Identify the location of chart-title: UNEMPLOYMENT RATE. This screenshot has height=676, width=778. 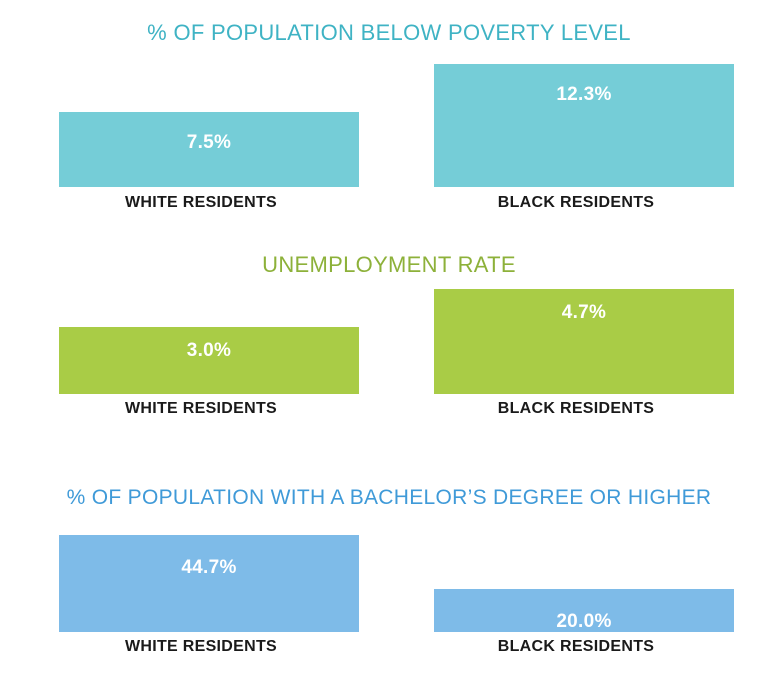
(389, 264).